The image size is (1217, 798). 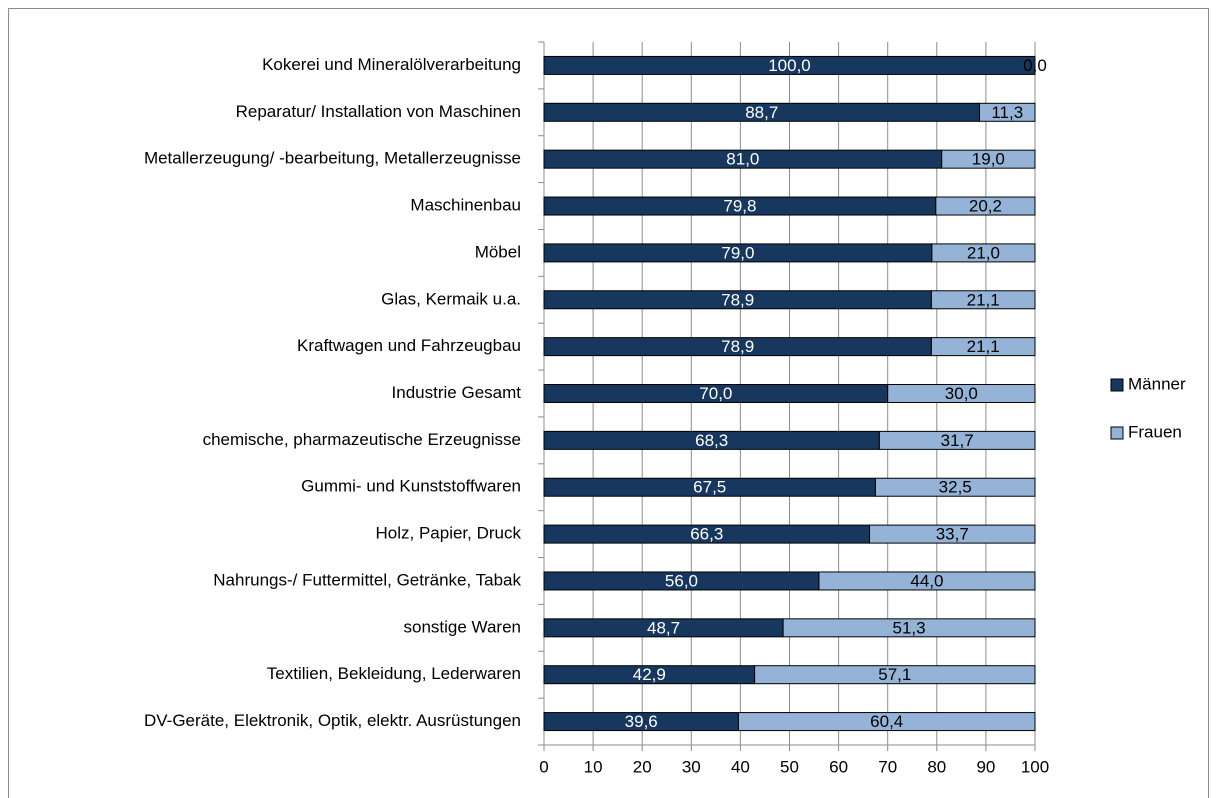 What do you see at coordinates (641, 721) in the screenshot?
I see `data-label: 39,6` at bounding box center [641, 721].